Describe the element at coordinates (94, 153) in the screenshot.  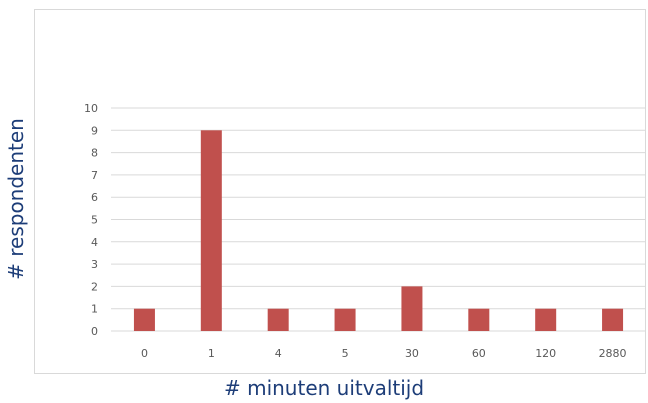
I see `y-tick-label: 8` at that location.